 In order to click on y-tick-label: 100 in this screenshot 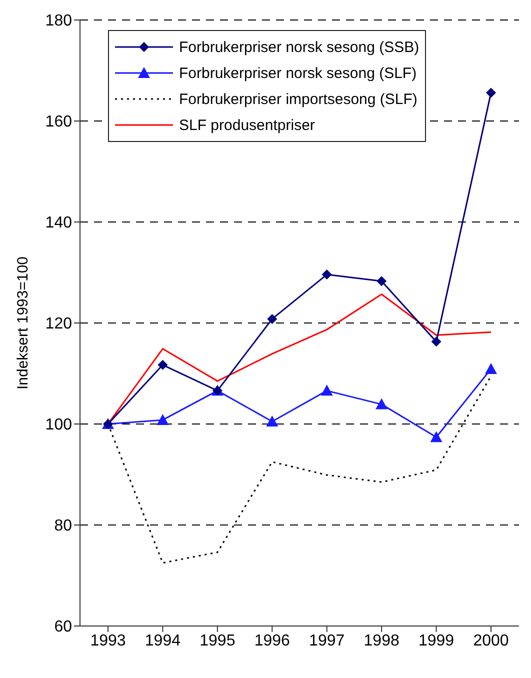, I will do `click(58, 425)`.